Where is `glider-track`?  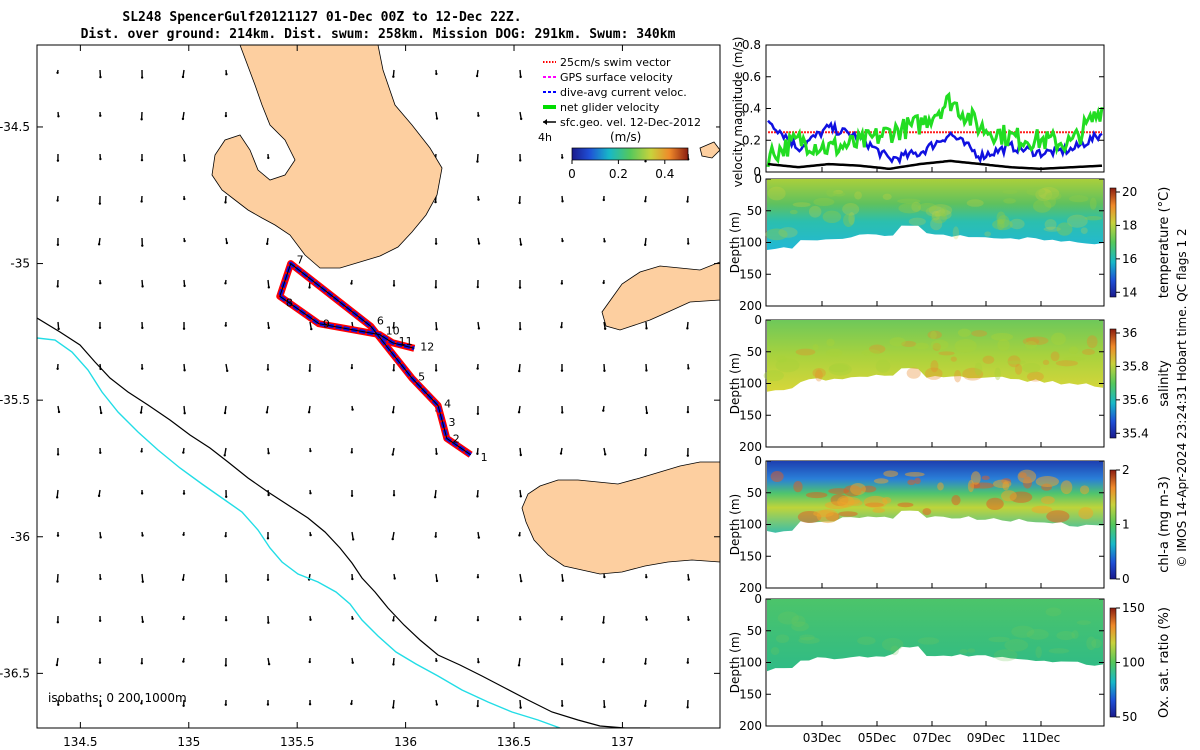
glider-track is located at coordinates (374, 359).